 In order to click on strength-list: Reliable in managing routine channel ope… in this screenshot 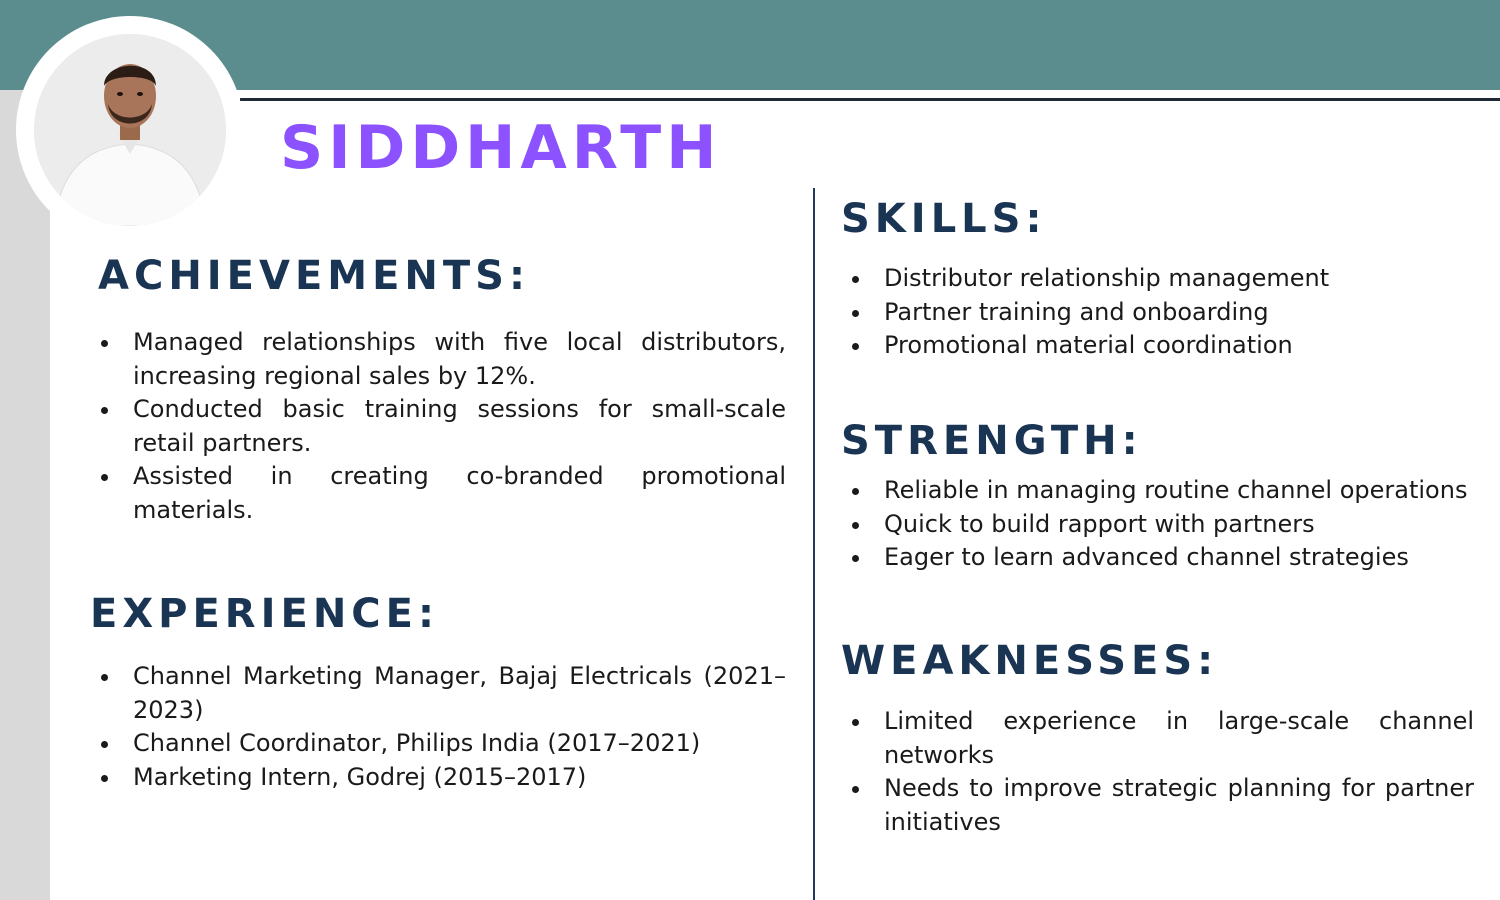, I will do `click(1161, 524)`.